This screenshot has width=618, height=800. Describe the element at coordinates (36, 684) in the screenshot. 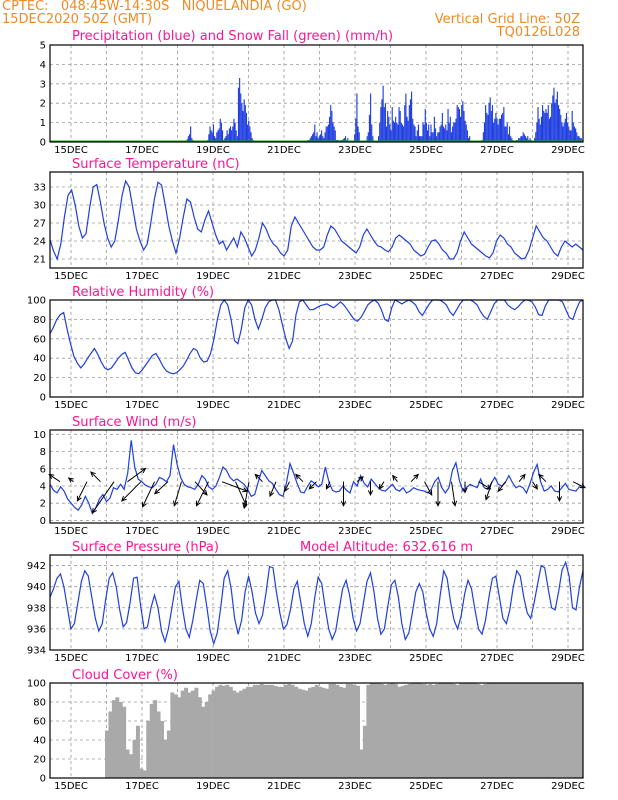

I see `y-tick-label: 100` at that location.